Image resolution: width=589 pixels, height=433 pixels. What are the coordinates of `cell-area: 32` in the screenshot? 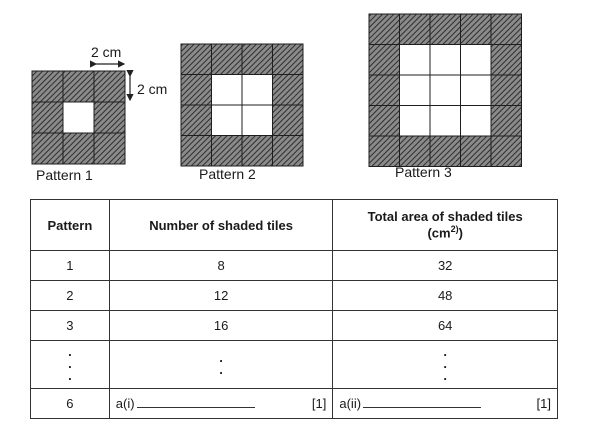 It's located at (445, 265).